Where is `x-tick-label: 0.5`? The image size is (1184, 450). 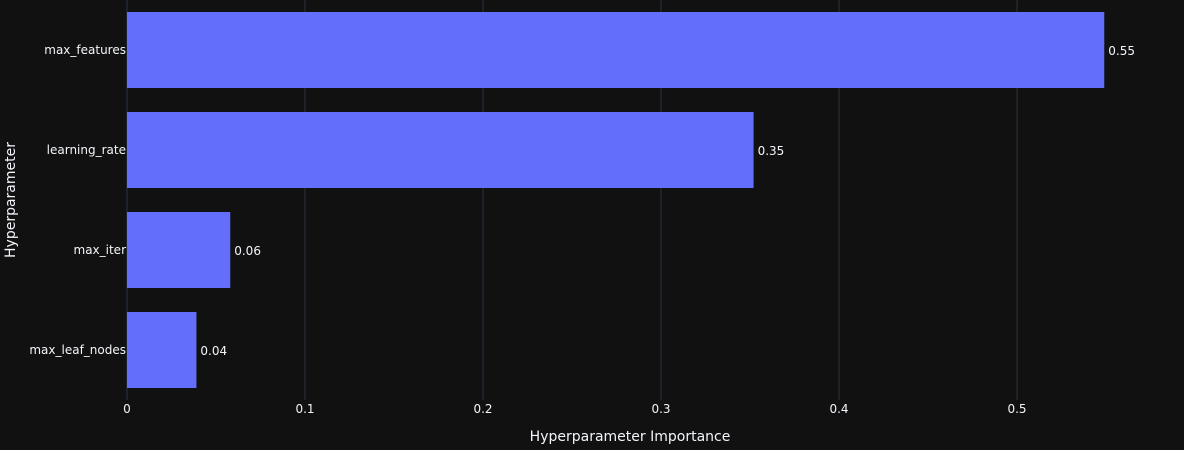
x-tick-label: 0.5 is located at coordinates (1016, 409).